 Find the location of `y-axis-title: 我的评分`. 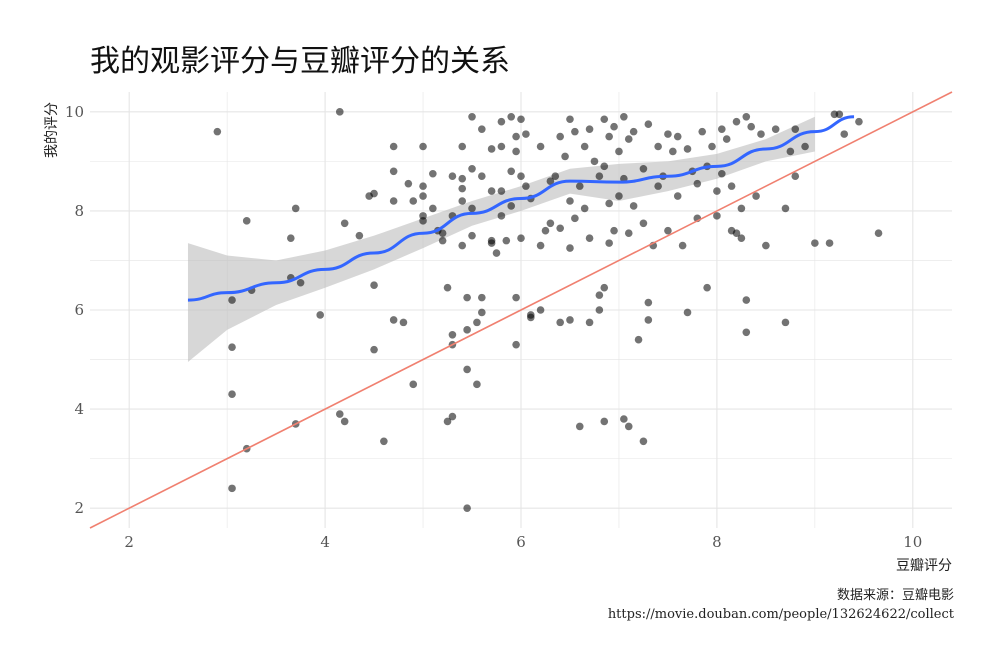

y-axis-title: 我的评分 is located at coordinates (52, 130).